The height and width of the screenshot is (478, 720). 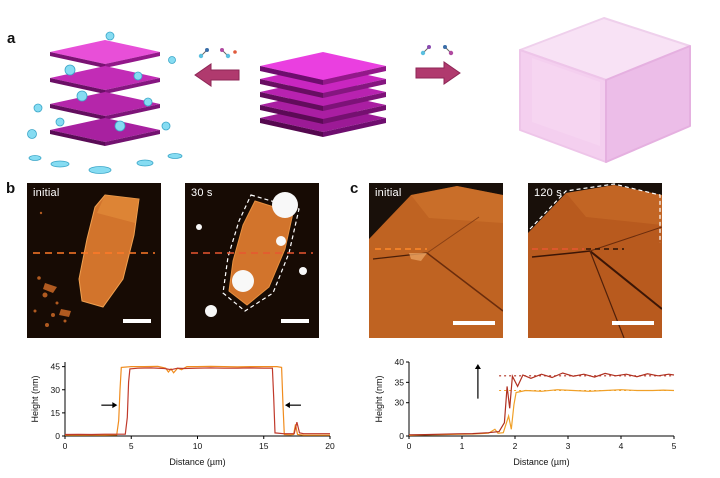 I want to click on solvent-droplets, so click(x=105, y=102).